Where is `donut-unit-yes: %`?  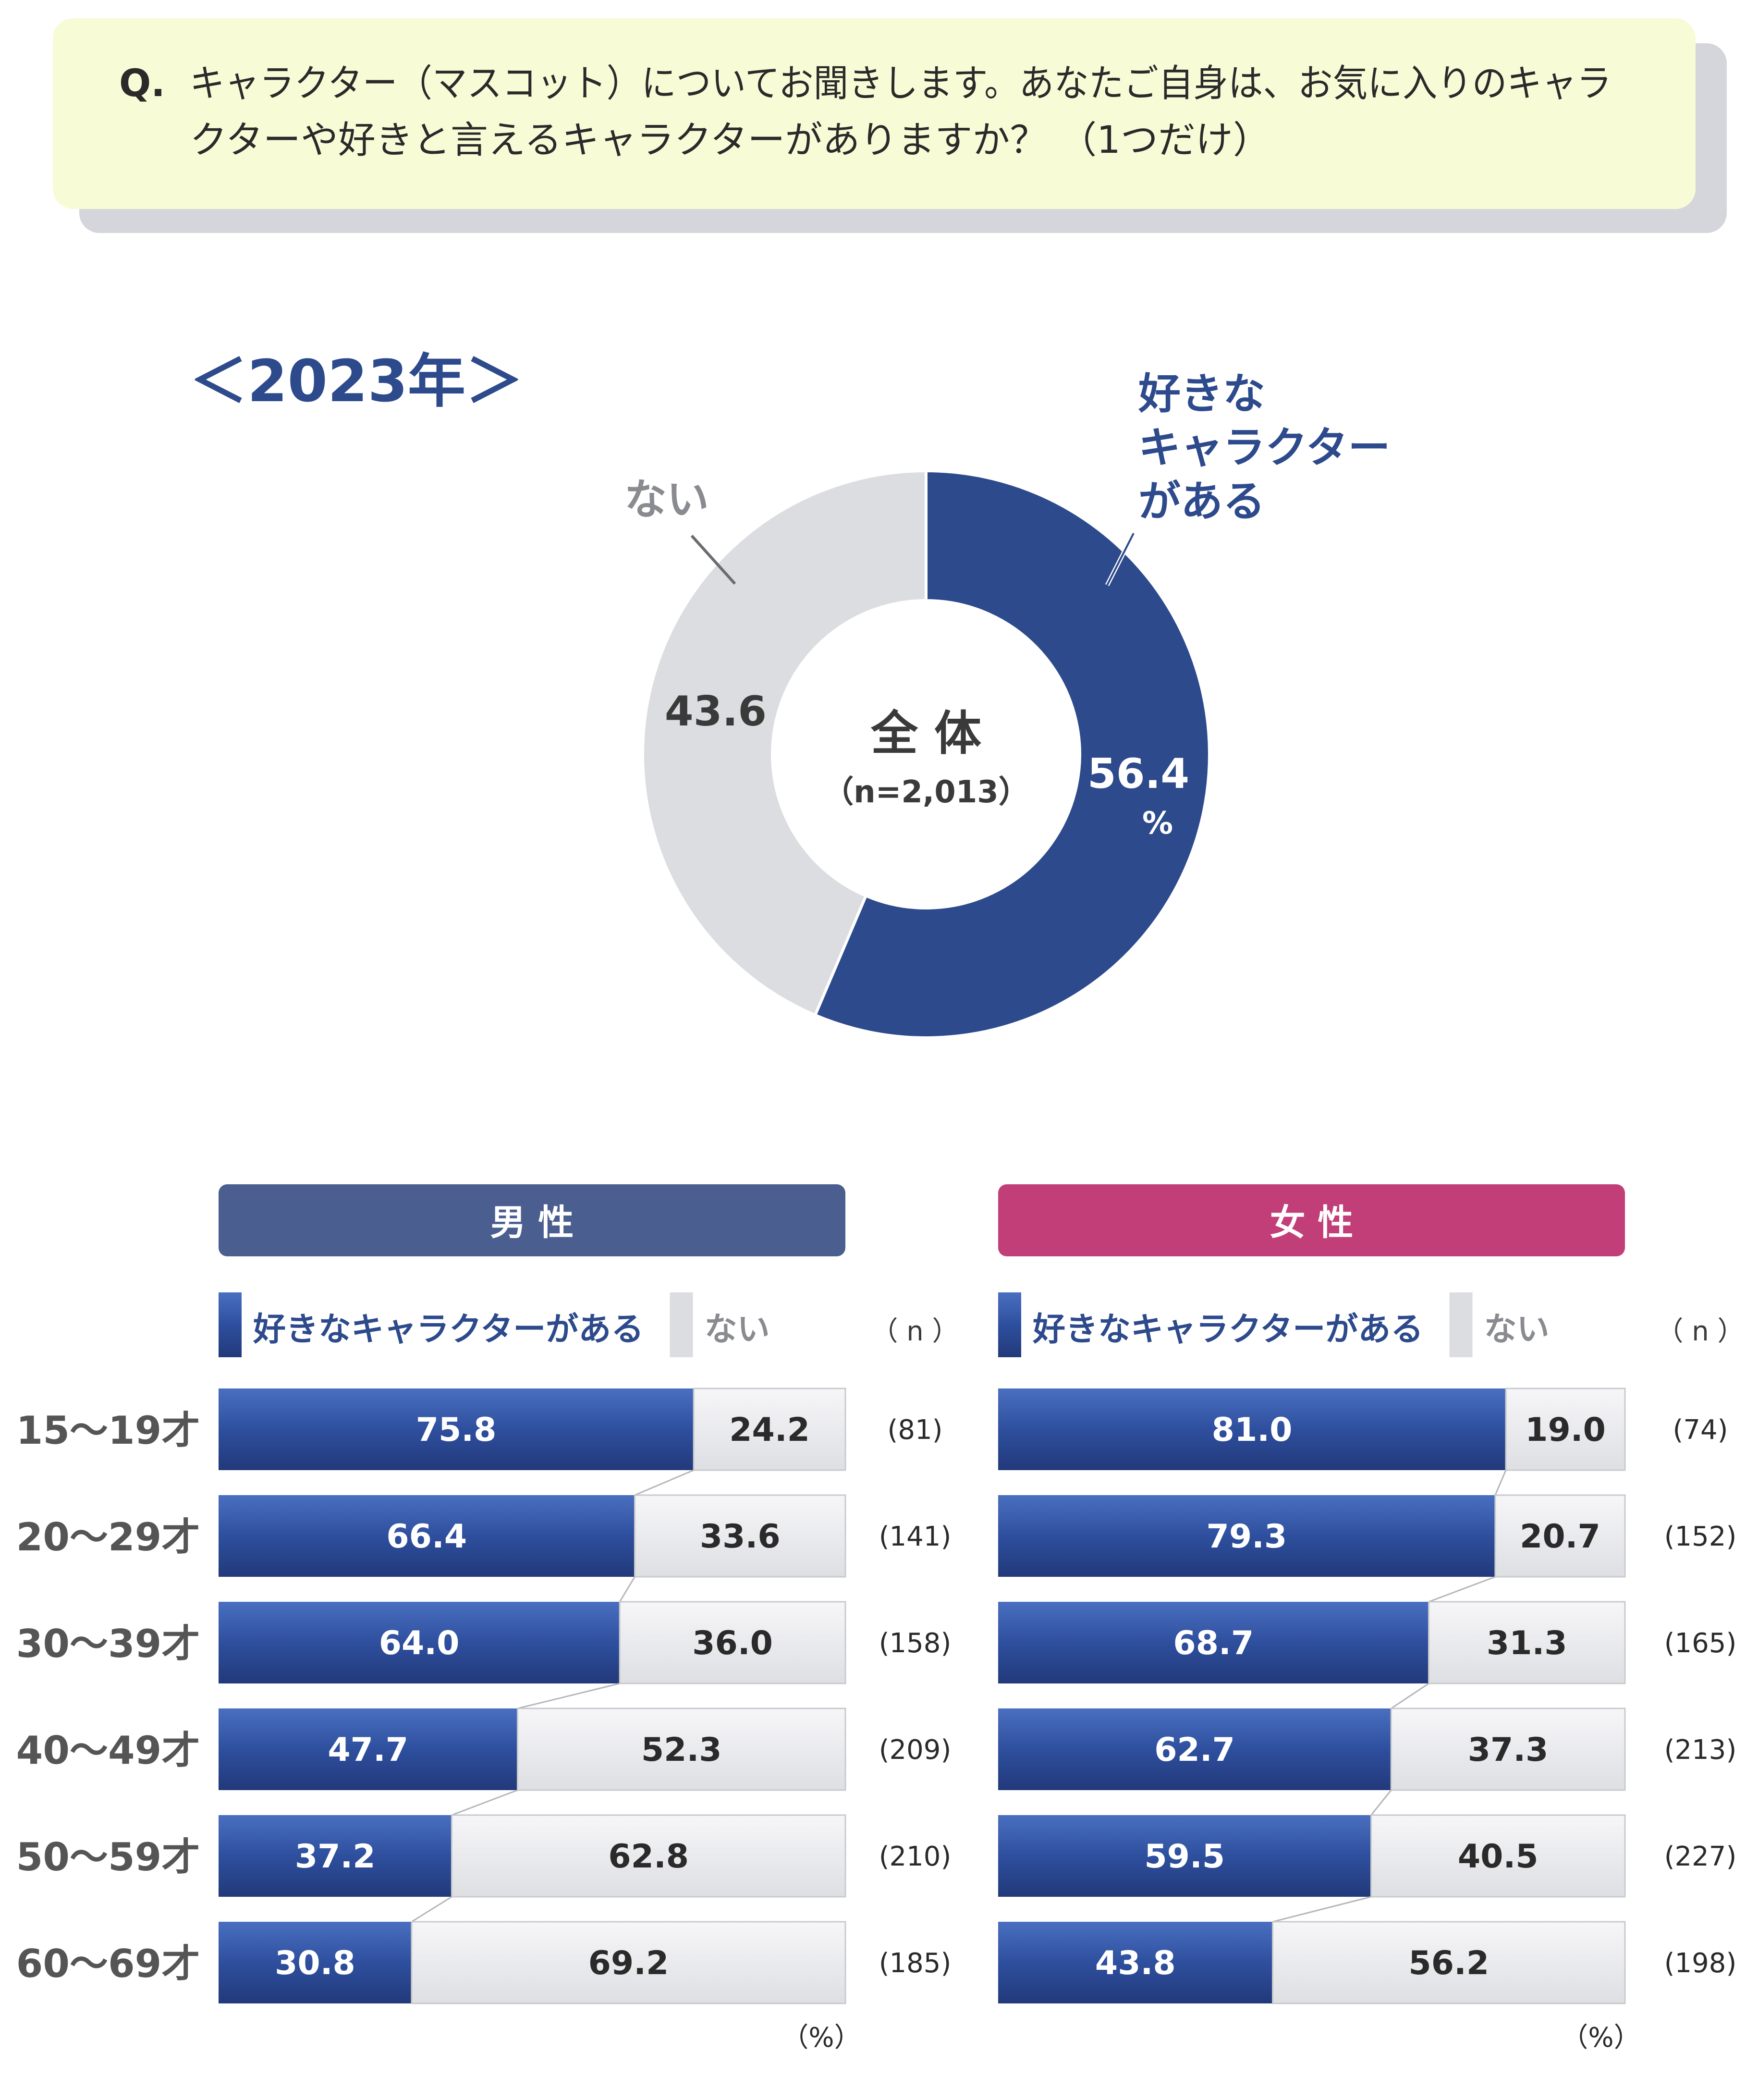 donut-unit-yes: % is located at coordinates (1157, 823).